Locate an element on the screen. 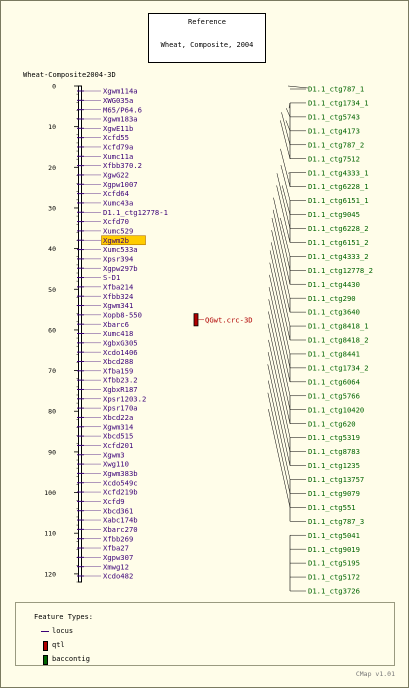 The image size is (409, 688). marker-label: Xcdo1406 is located at coordinates (120, 352).